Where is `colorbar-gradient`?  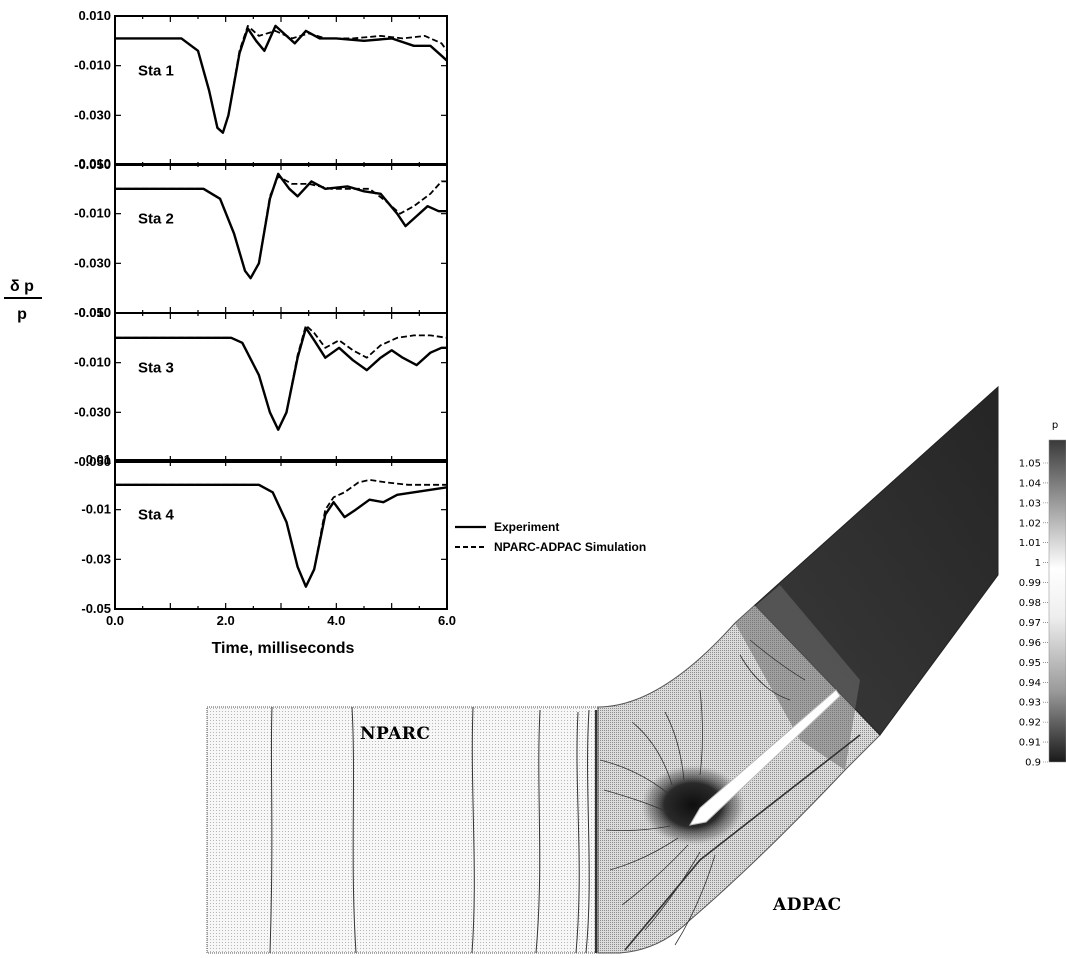 colorbar-gradient is located at coordinates (1057, 601).